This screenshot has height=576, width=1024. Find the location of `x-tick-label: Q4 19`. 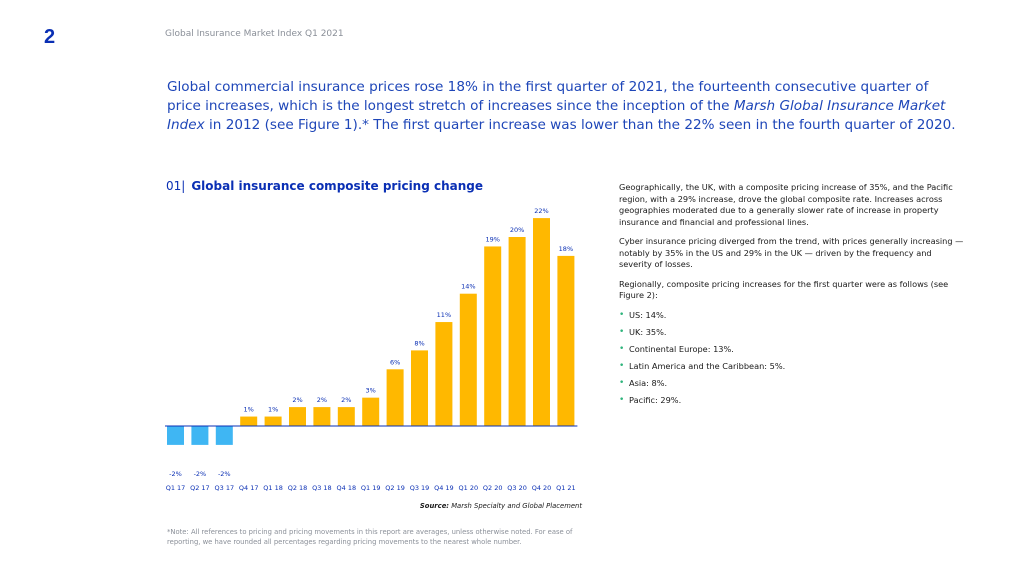

x-tick-label: Q4 19 is located at coordinates (444, 488).